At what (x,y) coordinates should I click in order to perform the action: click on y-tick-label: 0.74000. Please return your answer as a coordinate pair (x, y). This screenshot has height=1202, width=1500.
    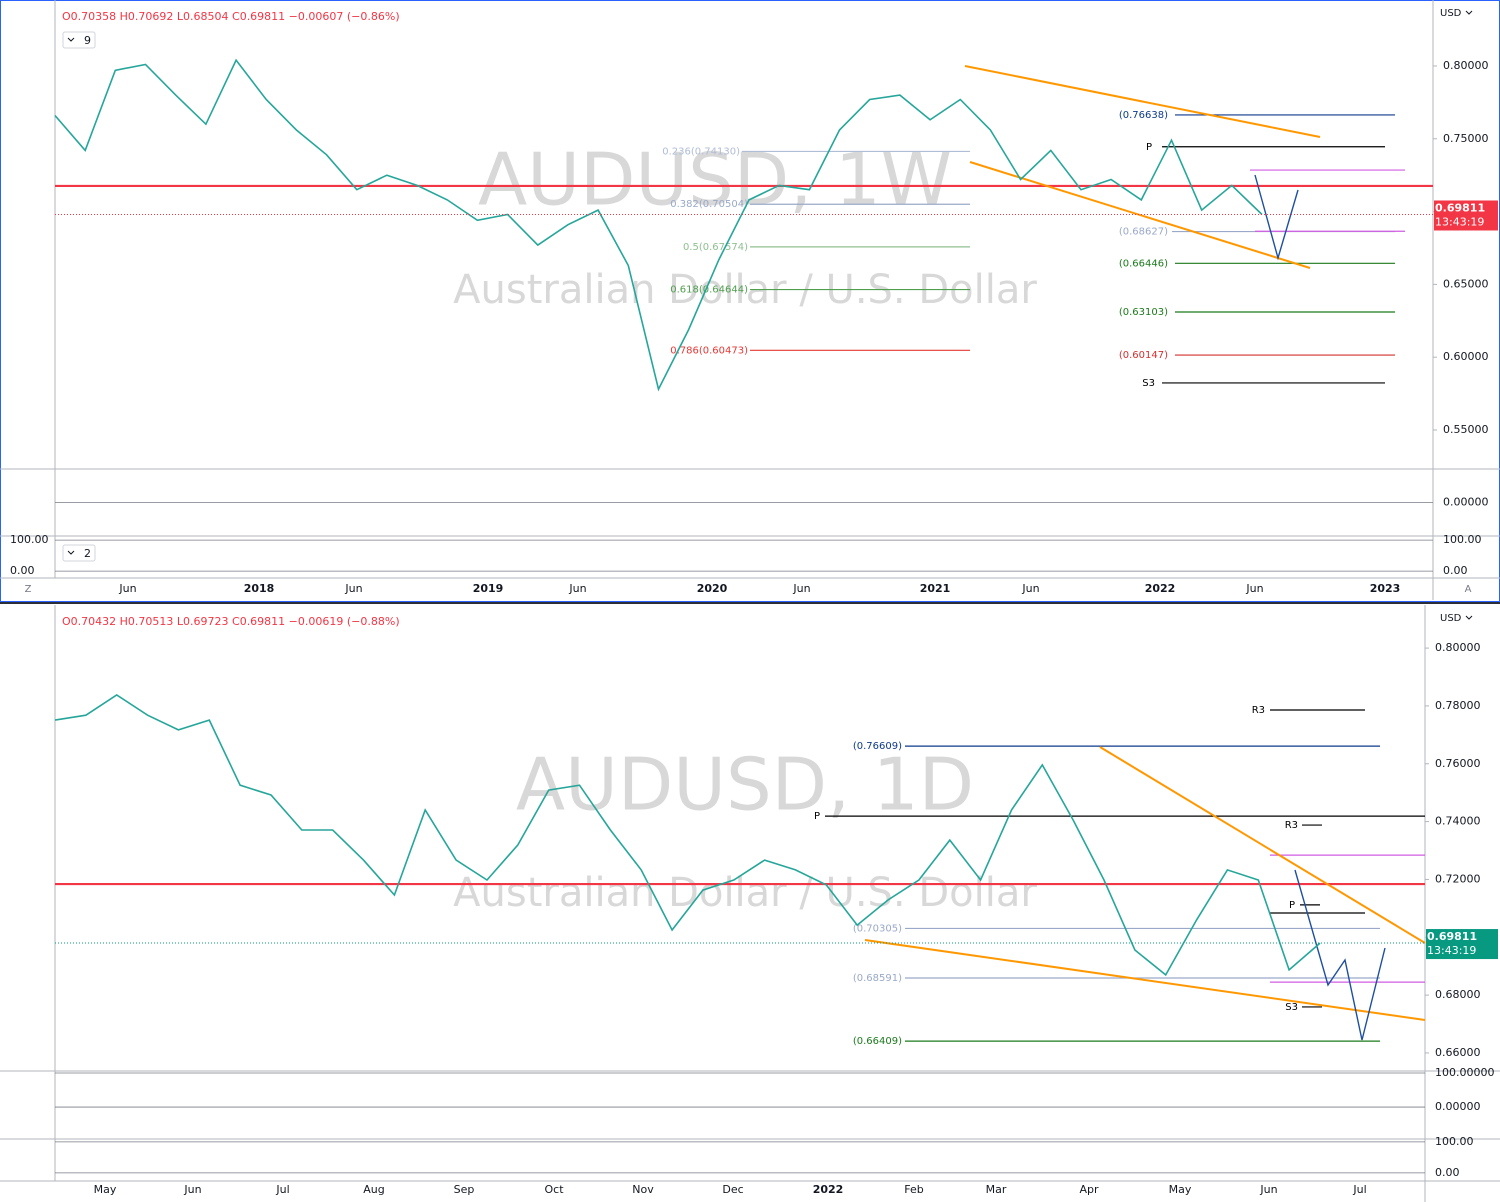
    Looking at the image, I should click on (1458, 821).